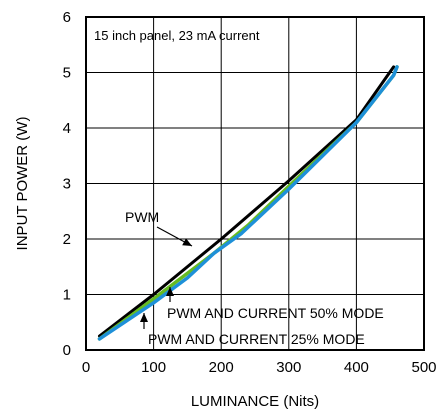 The image size is (443, 413). I want to click on x-tick-label-500: 500, so click(423, 367).